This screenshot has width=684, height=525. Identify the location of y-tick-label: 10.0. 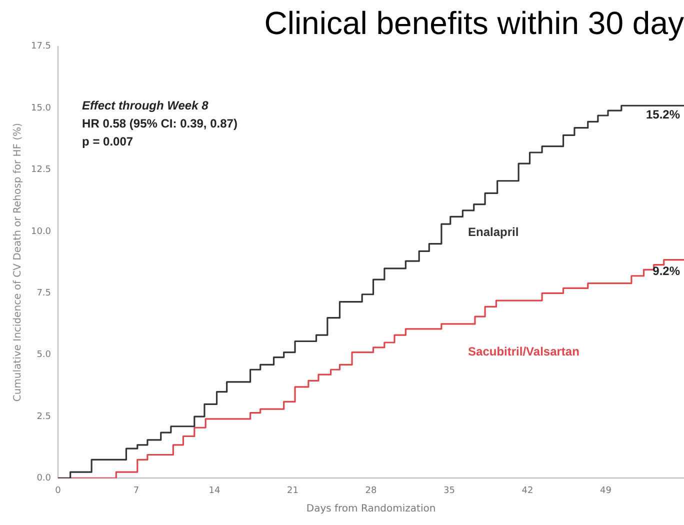
(41, 231).